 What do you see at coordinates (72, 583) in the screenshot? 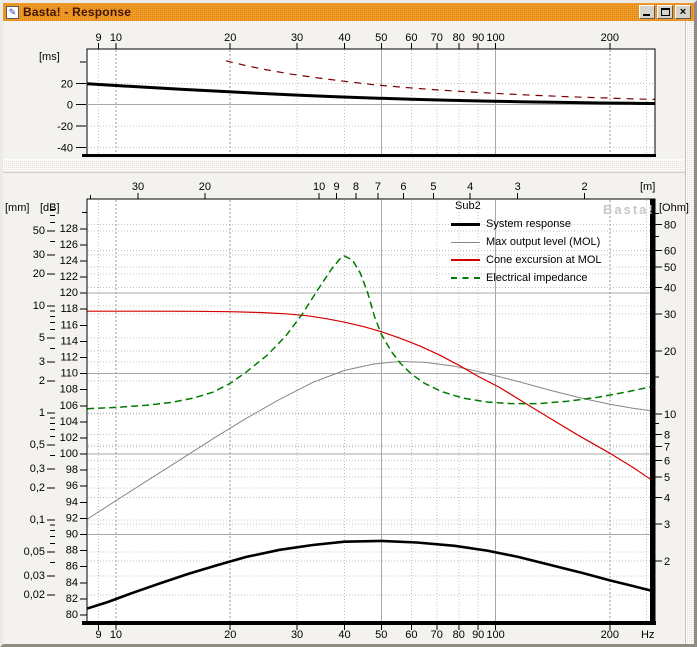
I see `tick-label: 84` at bounding box center [72, 583].